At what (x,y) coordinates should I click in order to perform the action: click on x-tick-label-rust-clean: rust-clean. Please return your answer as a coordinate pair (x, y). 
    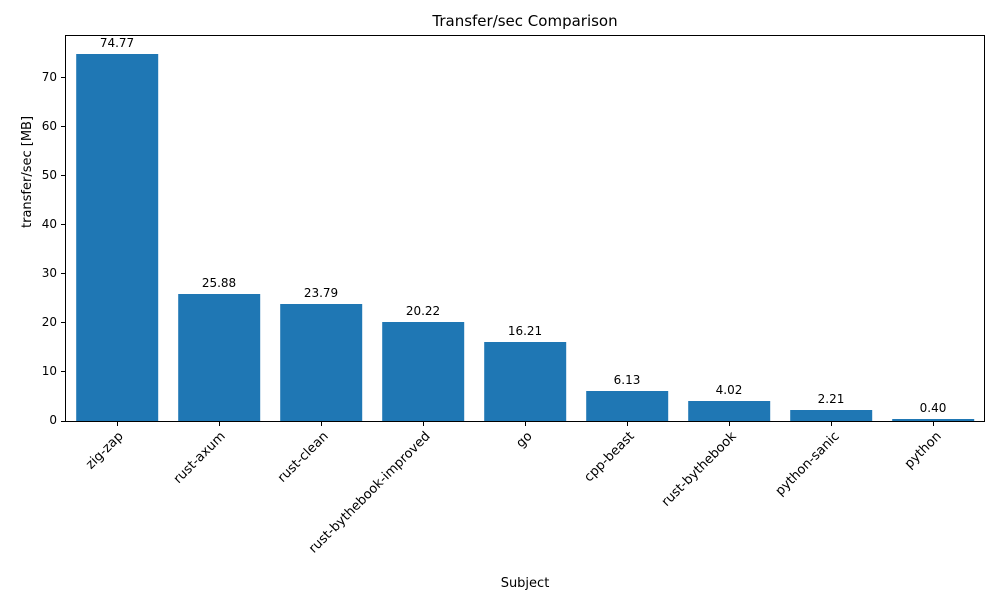
    Looking at the image, I should click on (303, 457).